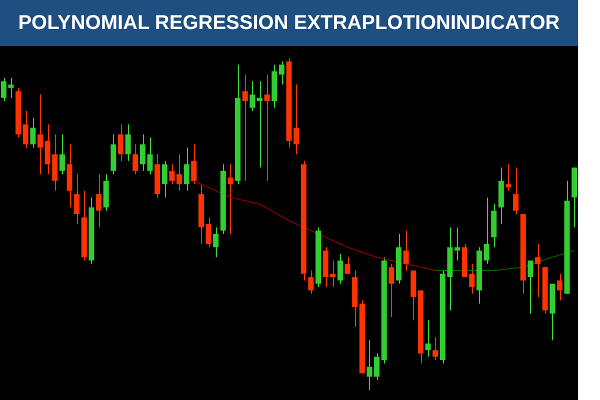 This screenshot has width=600, height=400. What do you see at coordinates (289, 23) in the screenshot?
I see `chart-title: POLYNOMIAL REGRESSION EXTRAPLOTIONINDICATOR` at bounding box center [289, 23].